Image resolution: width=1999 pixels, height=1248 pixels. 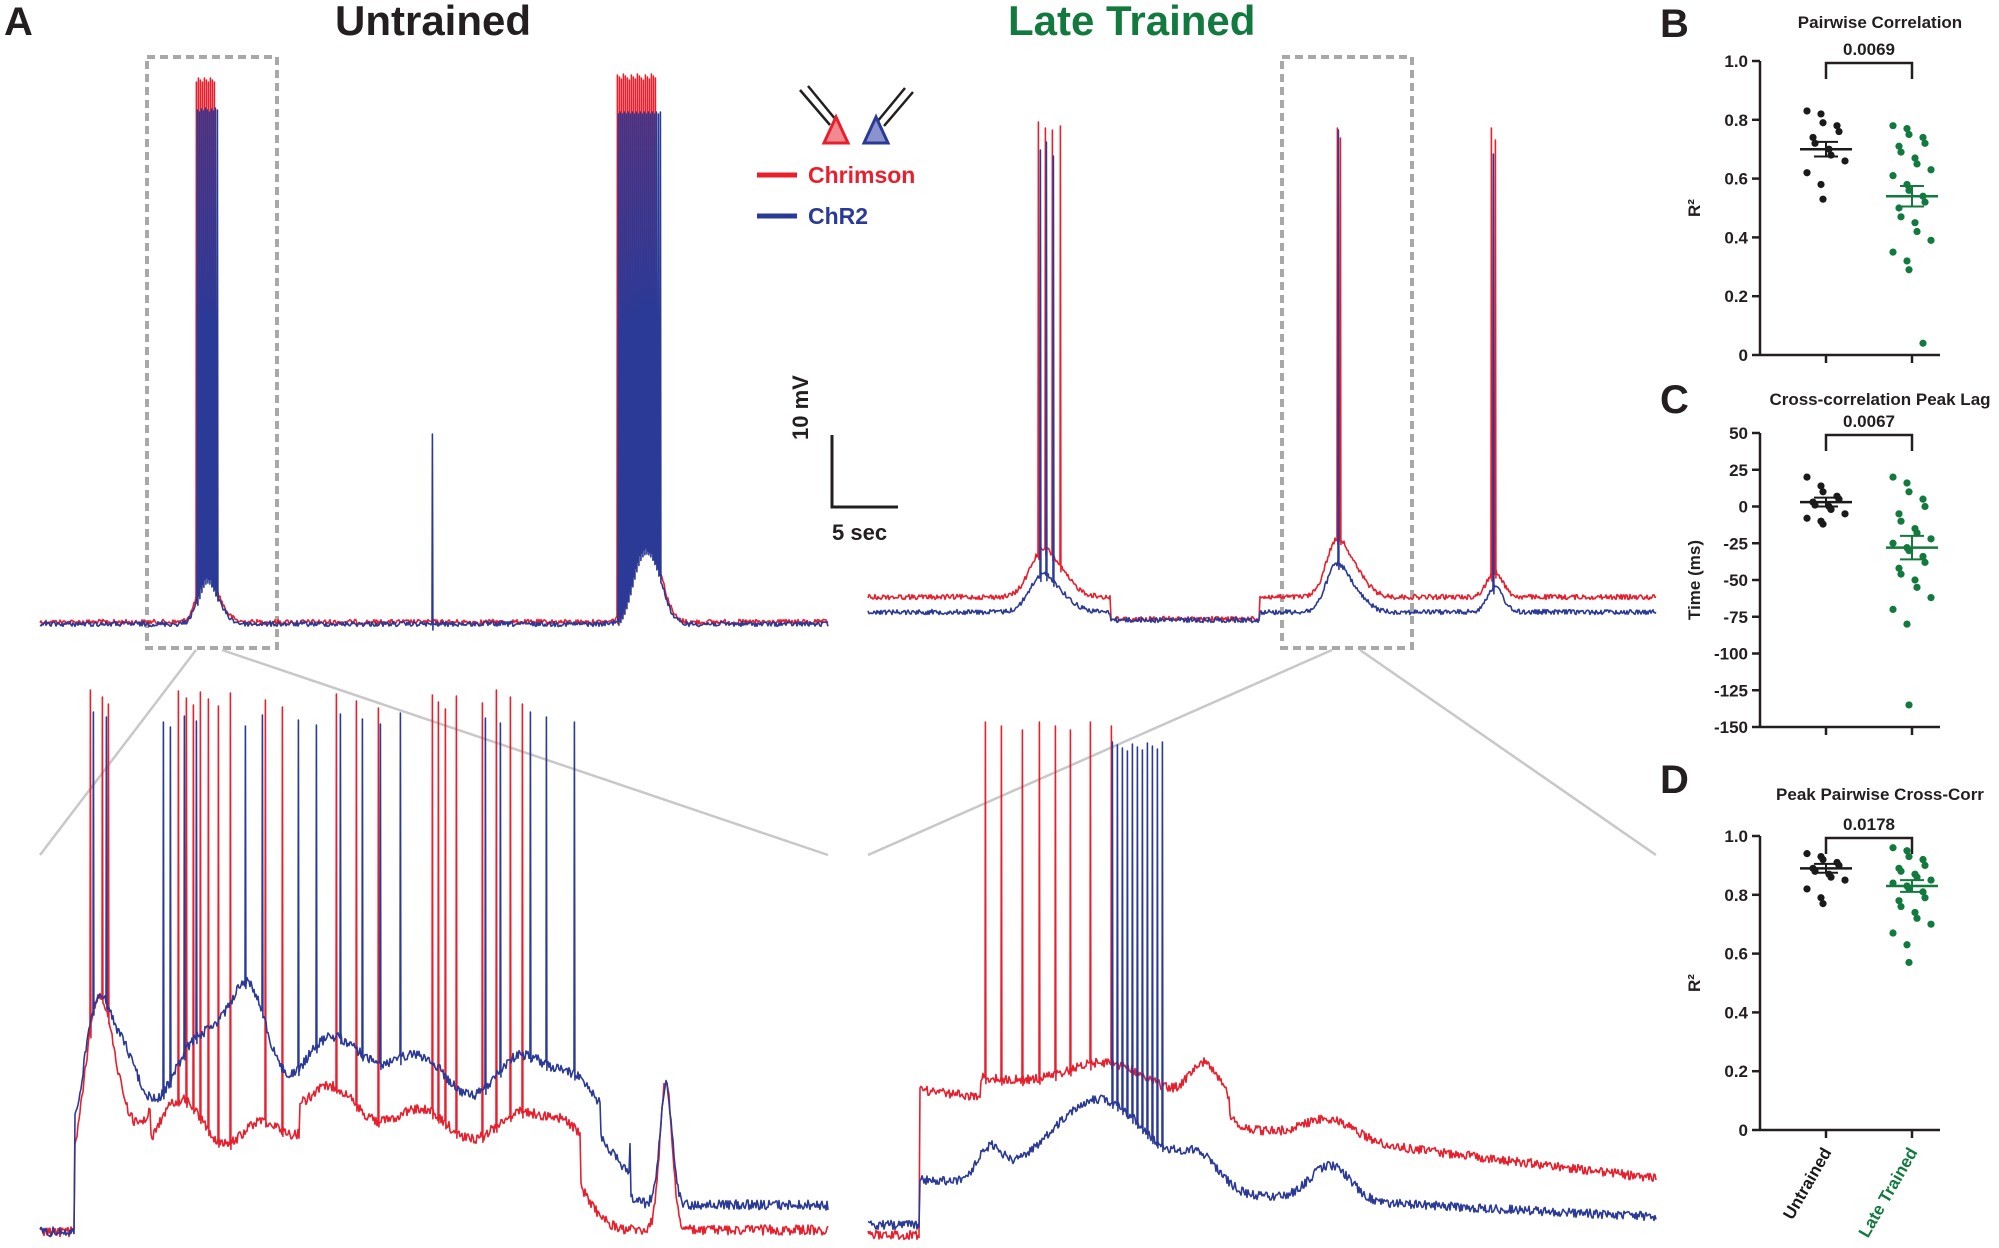 I want to click on zoom-line-untrained-right, so click(x=525, y=752).